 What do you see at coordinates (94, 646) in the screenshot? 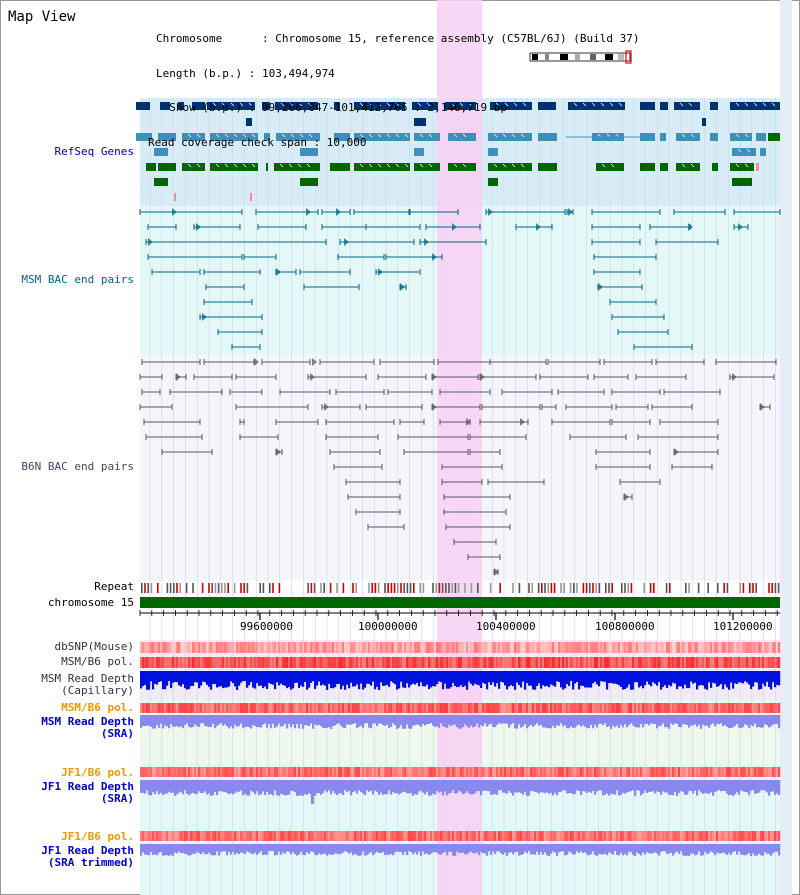
I see `track-label-dbsnp: dbSNP(Mouse)` at bounding box center [94, 646].